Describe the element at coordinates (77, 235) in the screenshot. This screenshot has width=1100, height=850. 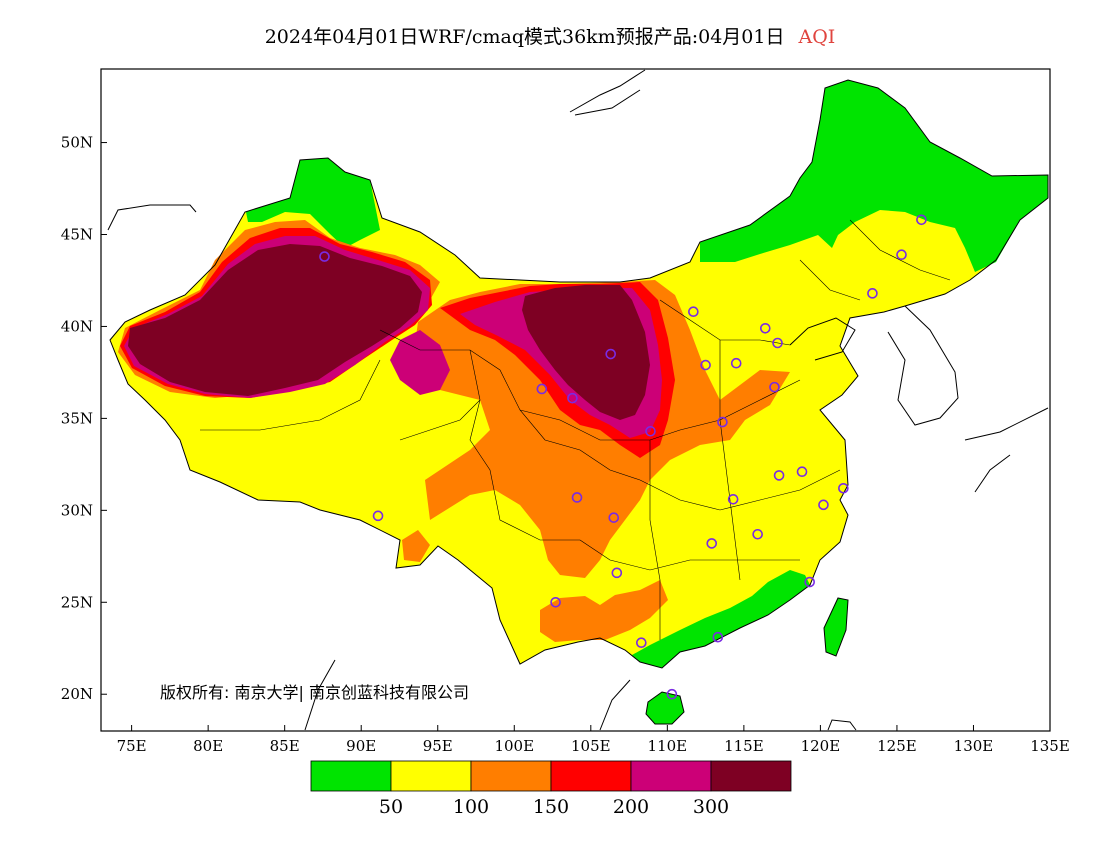
I see `lat-tick-label: 45N` at that location.